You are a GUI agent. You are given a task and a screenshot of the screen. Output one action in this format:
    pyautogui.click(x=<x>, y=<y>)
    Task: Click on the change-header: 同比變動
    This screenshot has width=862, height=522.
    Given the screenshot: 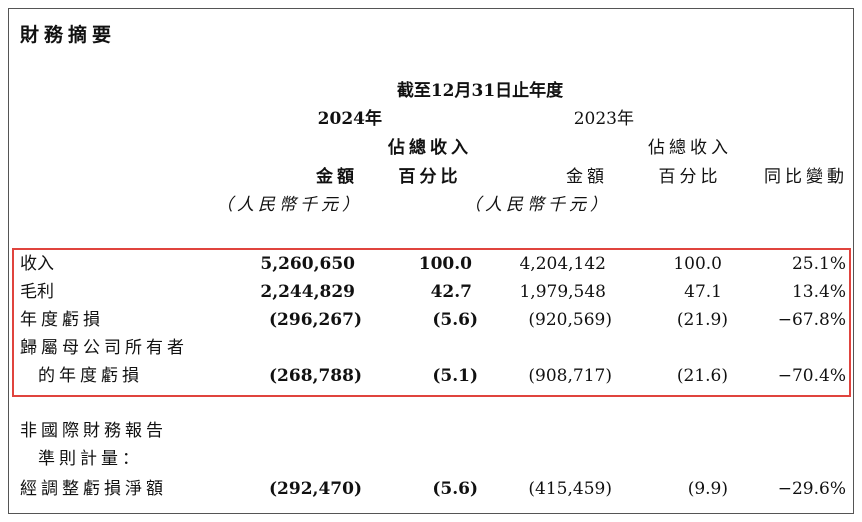 What is the action you would take?
    pyautogui.click(x=806, y=177)
    